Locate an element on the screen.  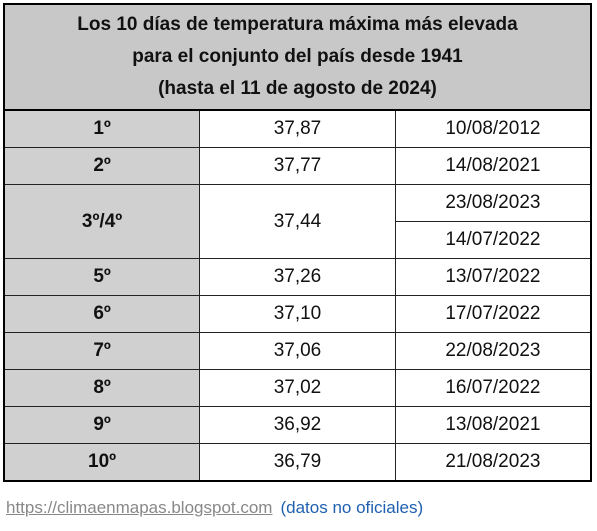
table-row: 14/07/2022 is located at coordinates (298, 240).